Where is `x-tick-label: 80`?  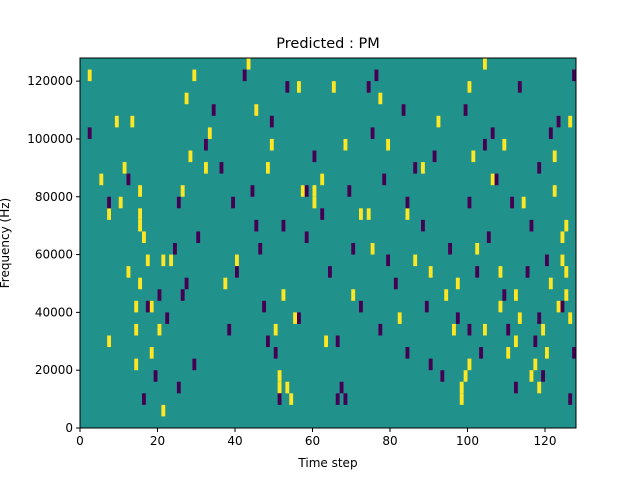 x-tick-label: 80 is located at coordinates (389, 441).